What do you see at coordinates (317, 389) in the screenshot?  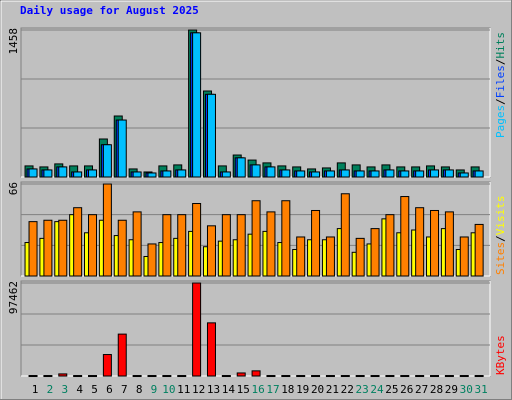 I see `x-tick-label: 20` at bounding box center [317, 389].